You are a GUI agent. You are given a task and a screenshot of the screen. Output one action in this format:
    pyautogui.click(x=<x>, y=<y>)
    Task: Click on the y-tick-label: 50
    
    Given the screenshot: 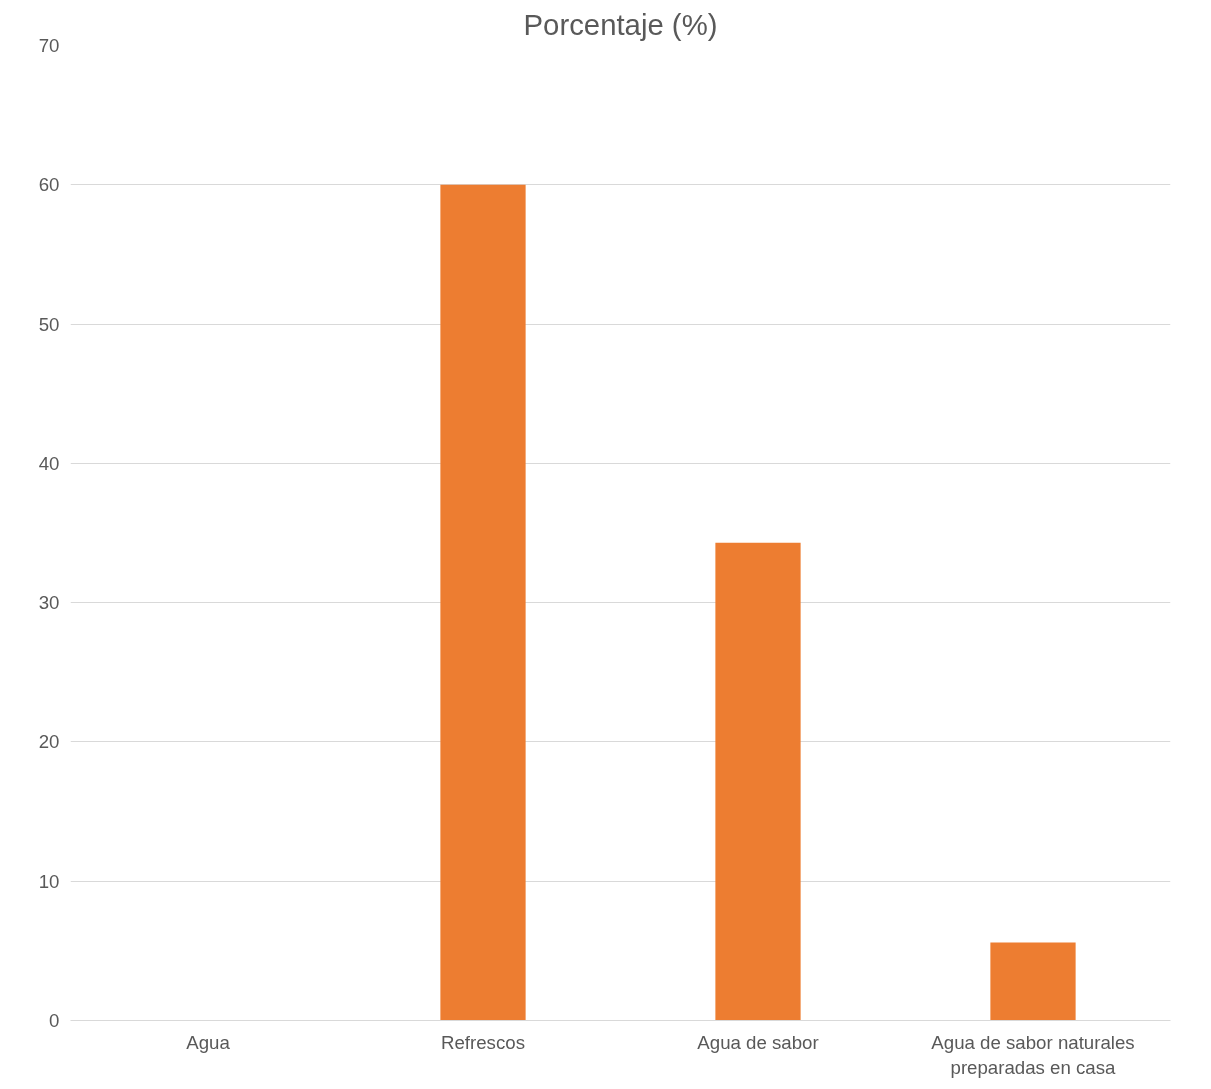 What is the action you would take?
    pyautogui.click(x=49, y=324)
    